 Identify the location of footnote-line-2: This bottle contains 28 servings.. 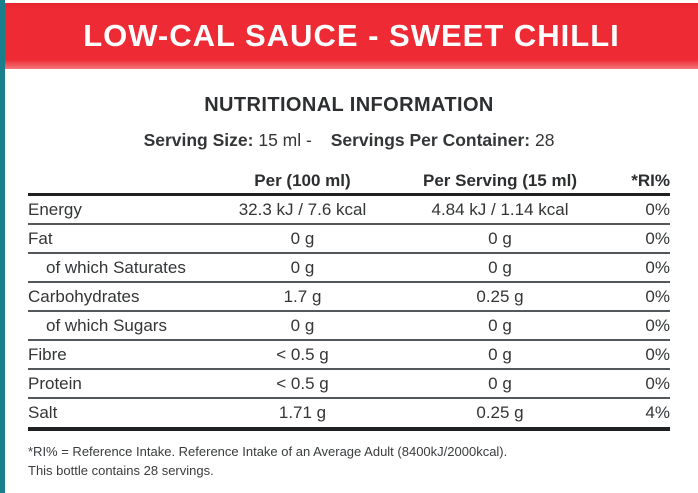
(121, 470).